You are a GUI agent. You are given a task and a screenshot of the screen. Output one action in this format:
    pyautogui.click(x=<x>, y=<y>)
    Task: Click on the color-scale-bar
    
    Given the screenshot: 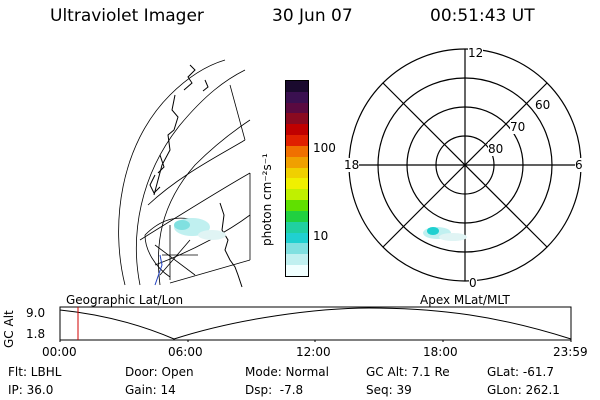 What is the action you would take?
    pyautogui.click(x=297, y=178)
    